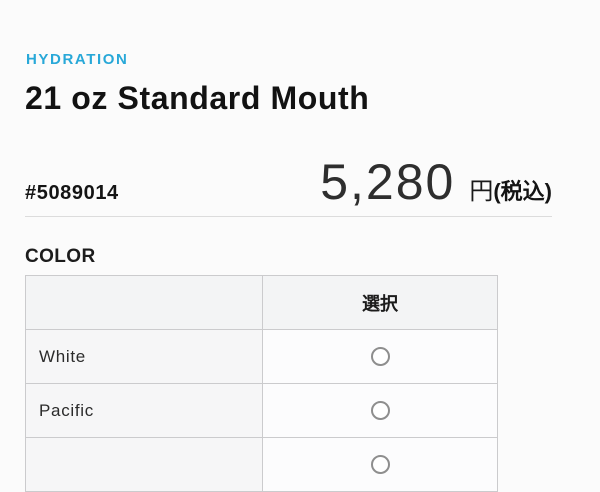 This screenshot has width=600, height=492. I want to click on product-price: 5,280, so click(388, 182).